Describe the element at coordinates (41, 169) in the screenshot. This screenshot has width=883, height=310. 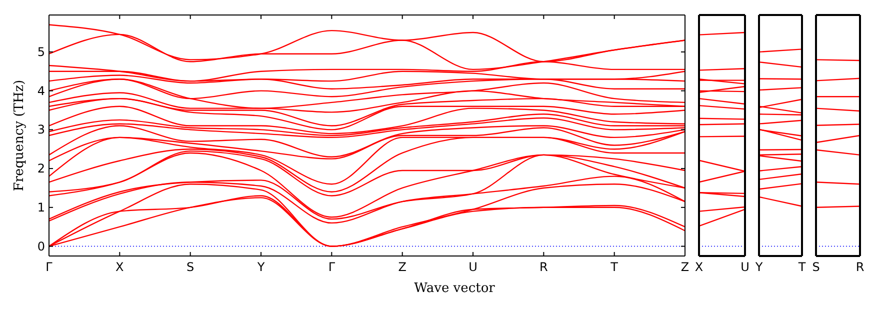
I see `y-tick-label: 2` at that location.